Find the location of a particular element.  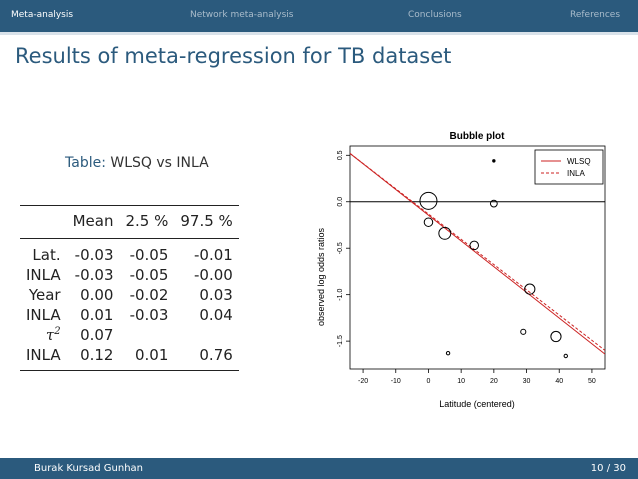

table-row: INLA -0.03 -0.05 -0.00 is located at coordinates (129, 275).